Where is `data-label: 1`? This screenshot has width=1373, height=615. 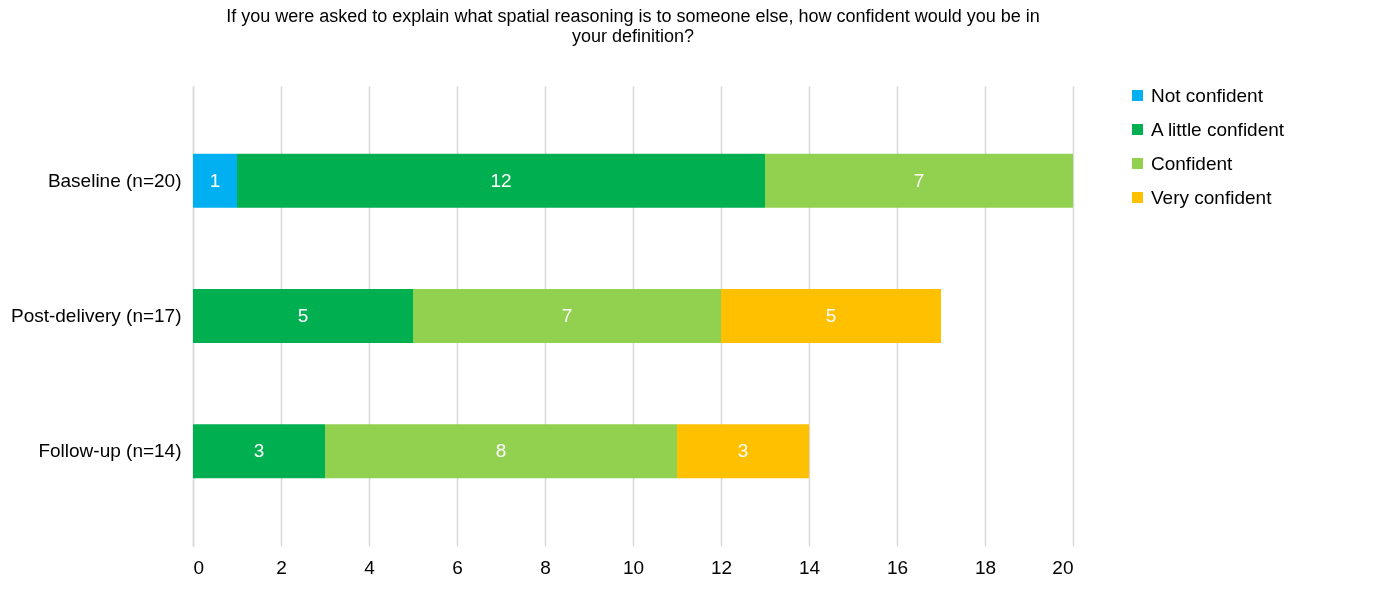
data-label: 1 is located at coordinates (215, 180).